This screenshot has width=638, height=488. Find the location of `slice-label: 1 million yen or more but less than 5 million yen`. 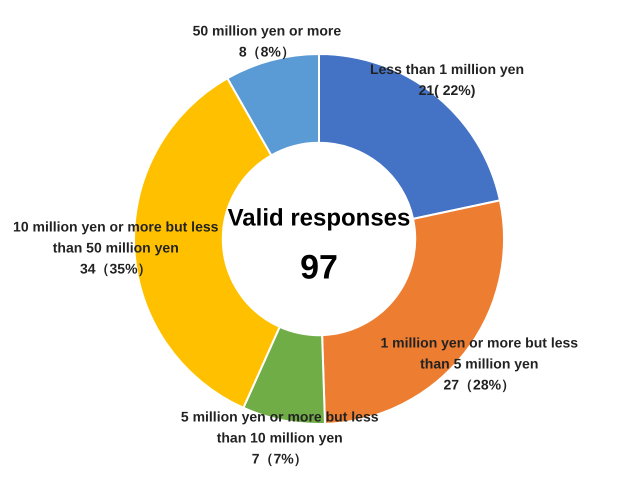

slice-label: 1 million yen or more but less than 5 million yen is located at coordinates (479, 353).